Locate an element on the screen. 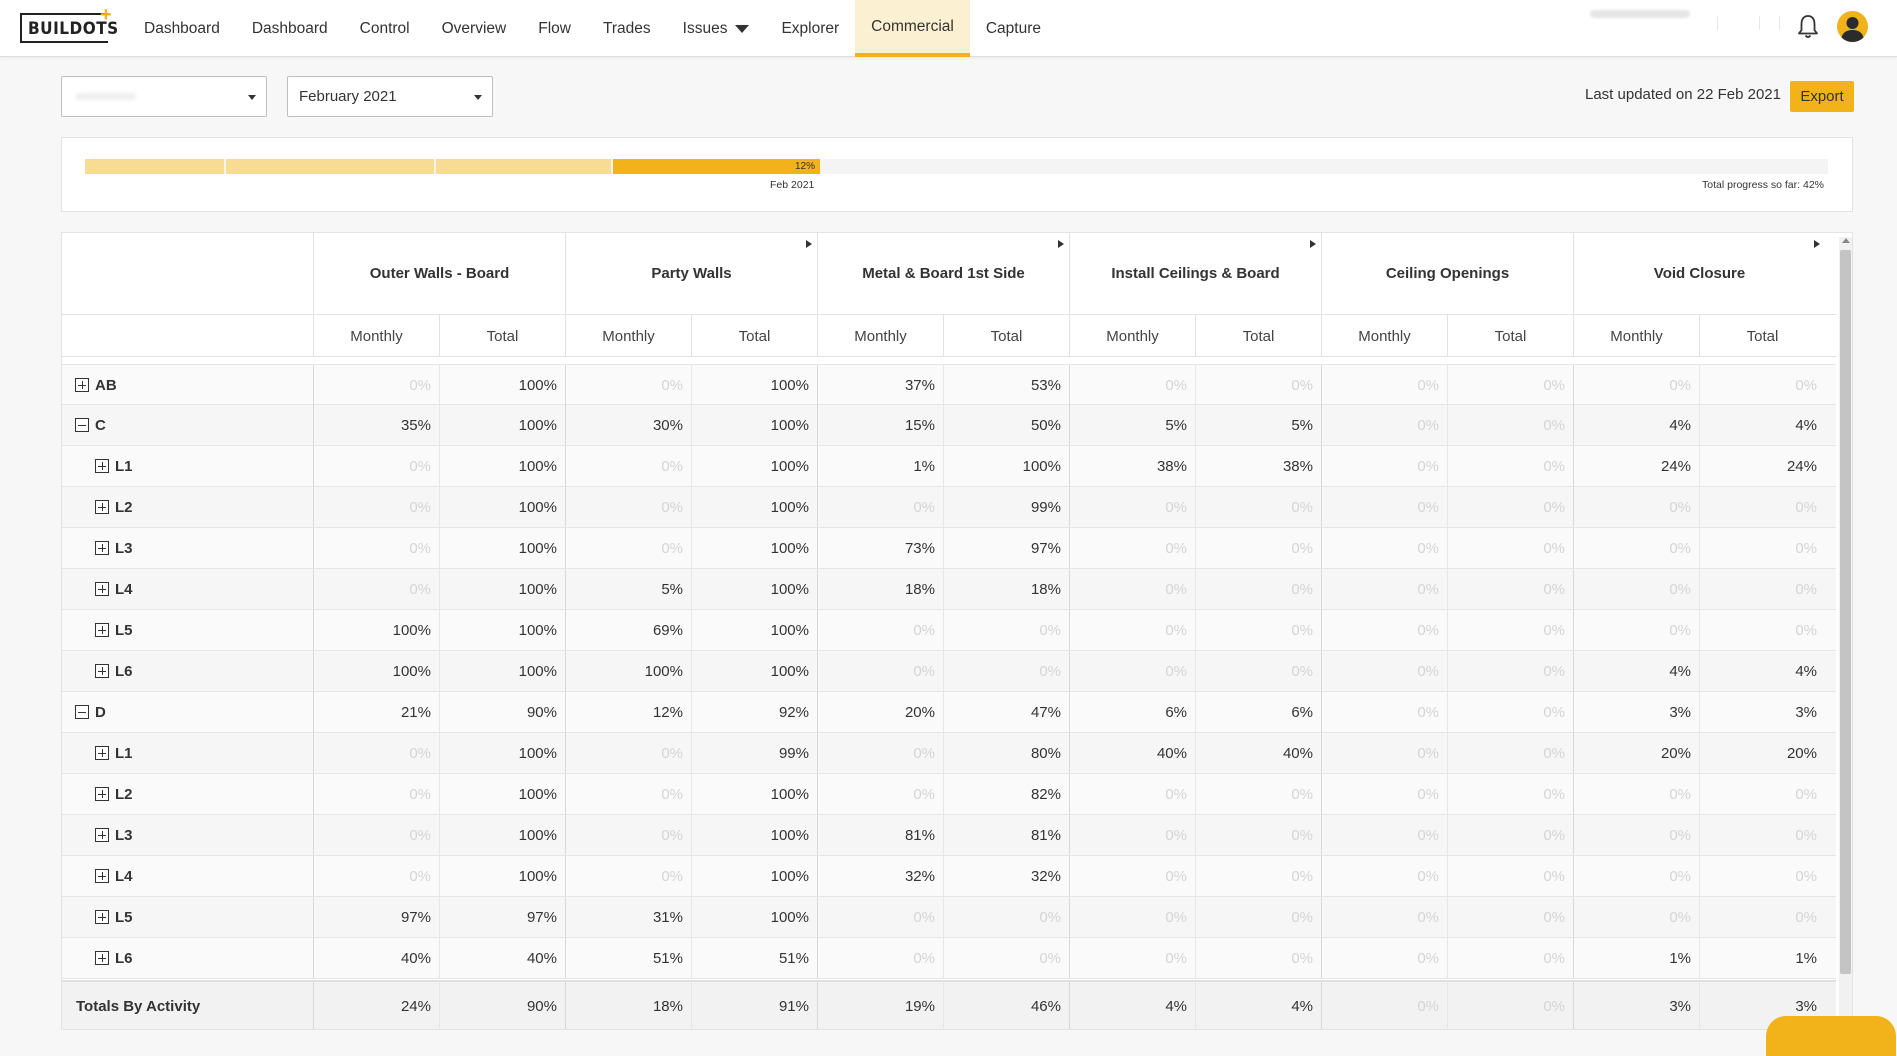 Image resolution: width=1897 pixels, height=1056 pixels. table-cell: 31% is located at coordinates (628, 917).